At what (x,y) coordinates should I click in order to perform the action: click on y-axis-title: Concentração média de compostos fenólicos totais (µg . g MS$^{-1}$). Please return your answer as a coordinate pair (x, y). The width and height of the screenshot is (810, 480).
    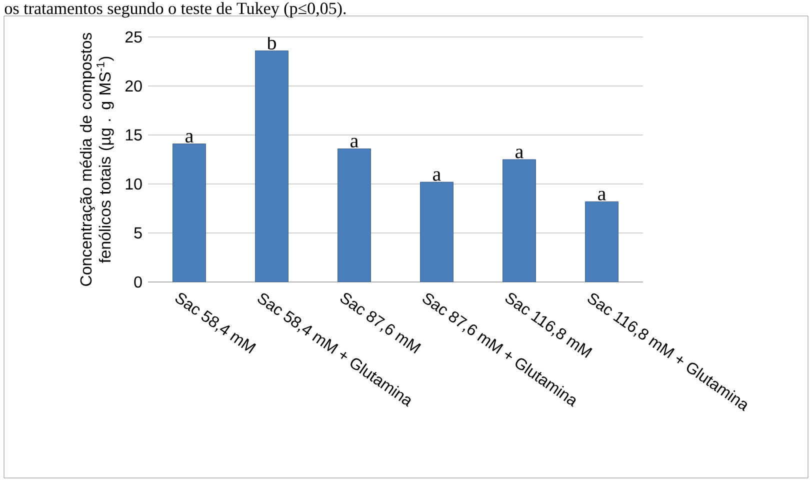
    Looking at the image, I should click on (97, 159).